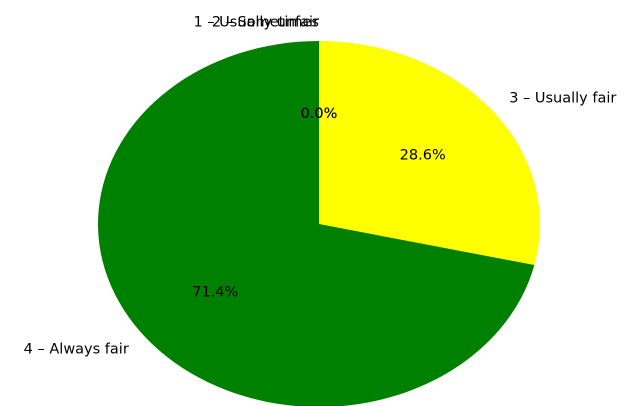 This screenshot has width=636, height=406. I want to click on legend-label-1-usually-unfair: 1 – Usually unfair, so click(256, 23).